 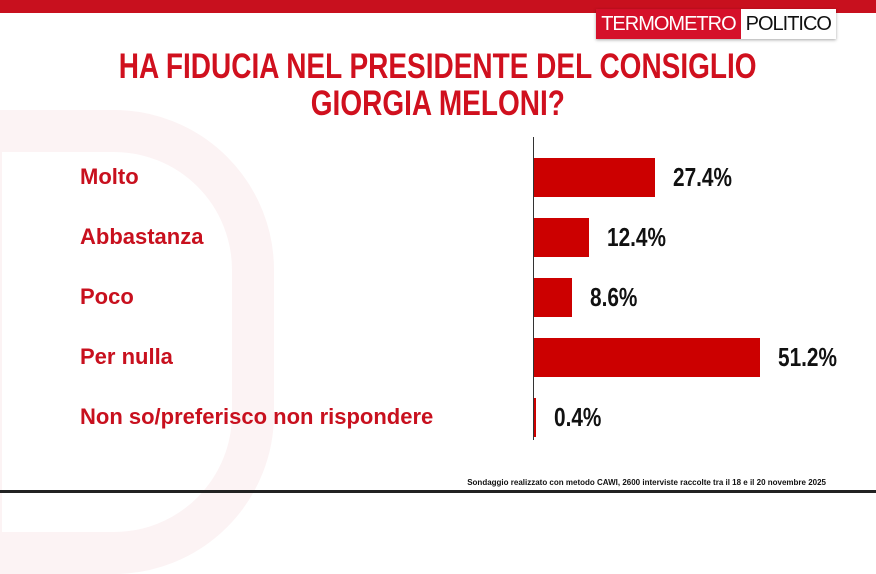 I want to click on title-line-1-row: HA FIDUCIA NEL PRESIDENTE DEL CONSIGLIO, so click(x=438, y=66).